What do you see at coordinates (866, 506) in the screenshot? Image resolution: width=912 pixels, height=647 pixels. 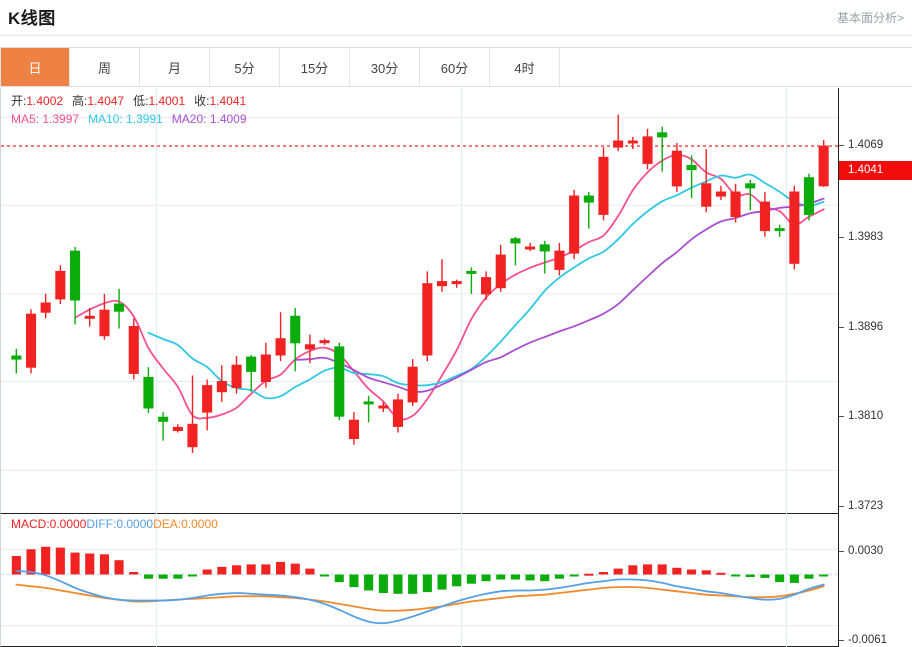 I see `price-axis-tick: 1.3723` at bounding box center [866, 506].